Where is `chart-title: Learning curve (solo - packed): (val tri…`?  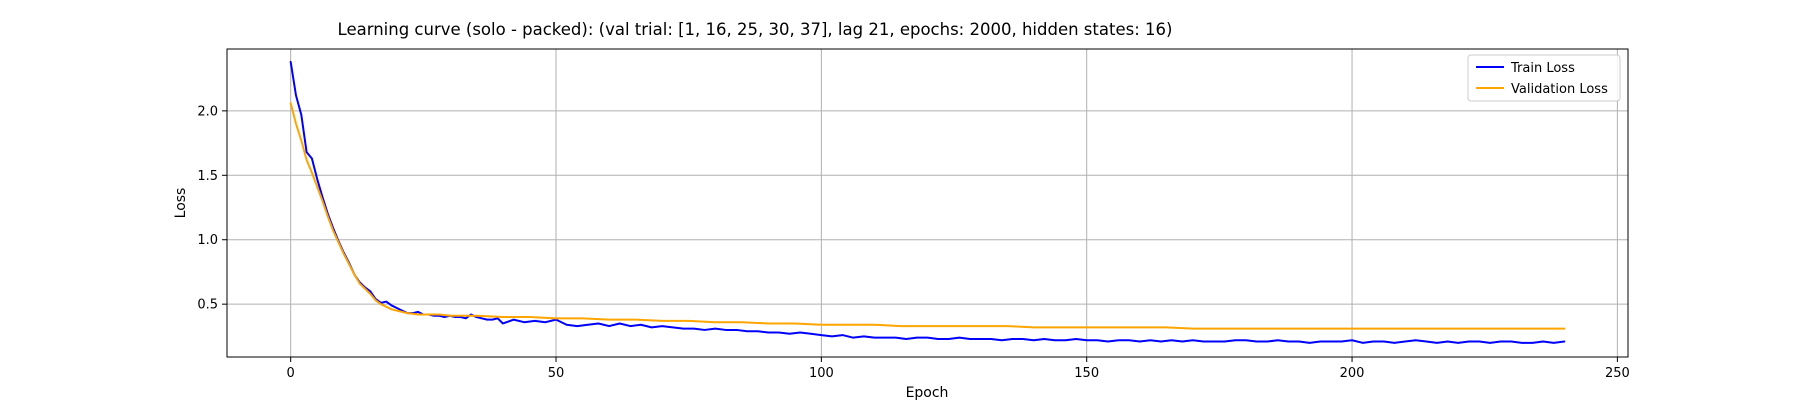
chart-title: Learning curve (solo - packed): (val tri… is located at coordinates (755, 29).